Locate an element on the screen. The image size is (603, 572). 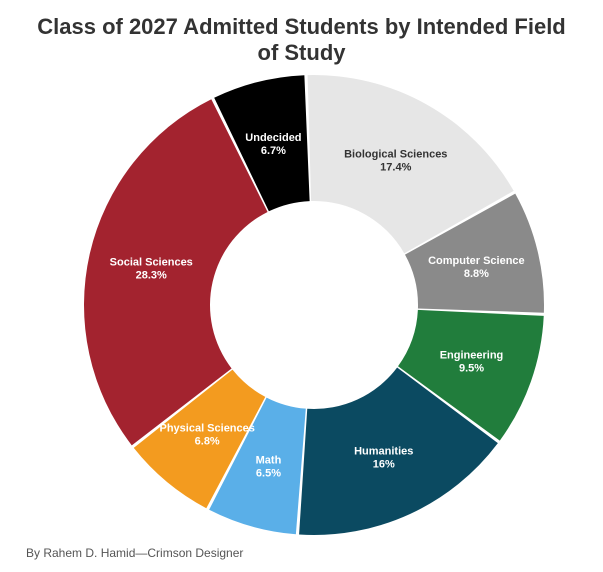
slice-value-engineering: 9.5% is located at coordinates (471, 369).